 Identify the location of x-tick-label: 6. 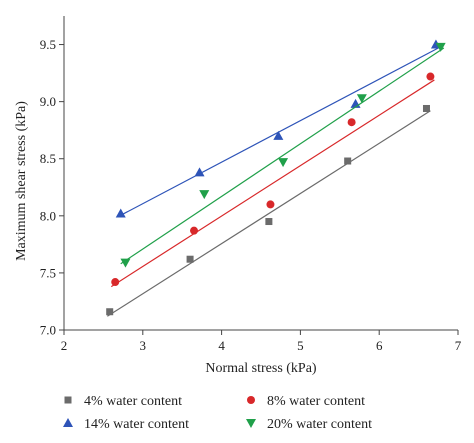
(379, 345).